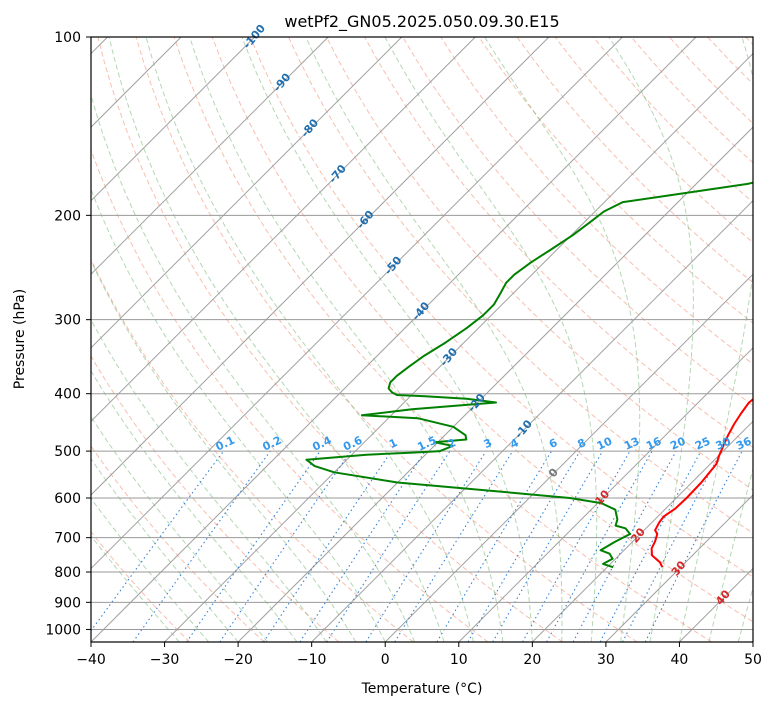 This screenshot has height=708, width=775. Describe the element at coordinates (68, 334) in the screenshot. I see `y-axis: 100 200 300 400 500 600 700 800 900 1000` at that location.